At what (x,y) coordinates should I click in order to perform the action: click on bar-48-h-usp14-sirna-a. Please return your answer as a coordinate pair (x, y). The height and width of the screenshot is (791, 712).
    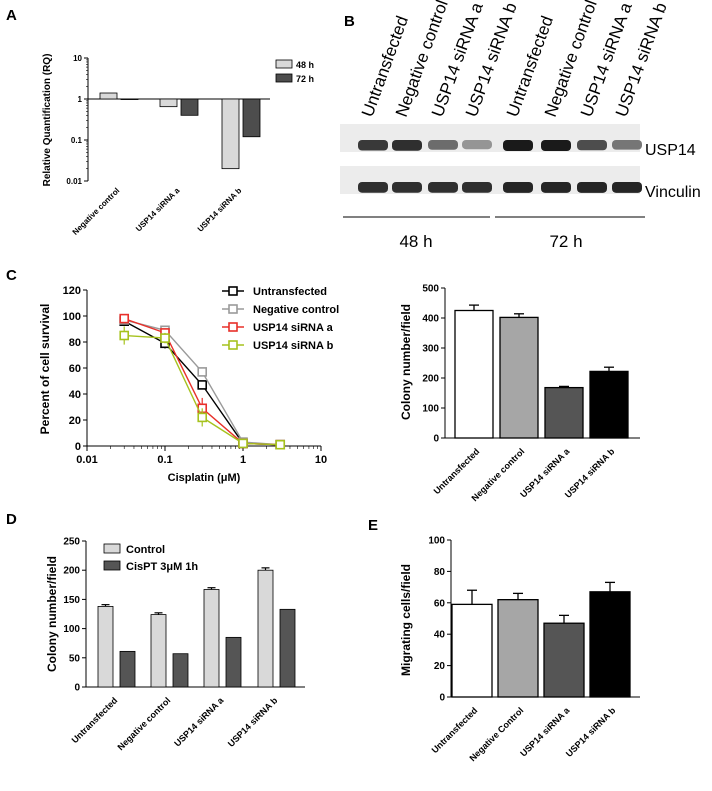
    Looking at the image, I should click on (168, 103).